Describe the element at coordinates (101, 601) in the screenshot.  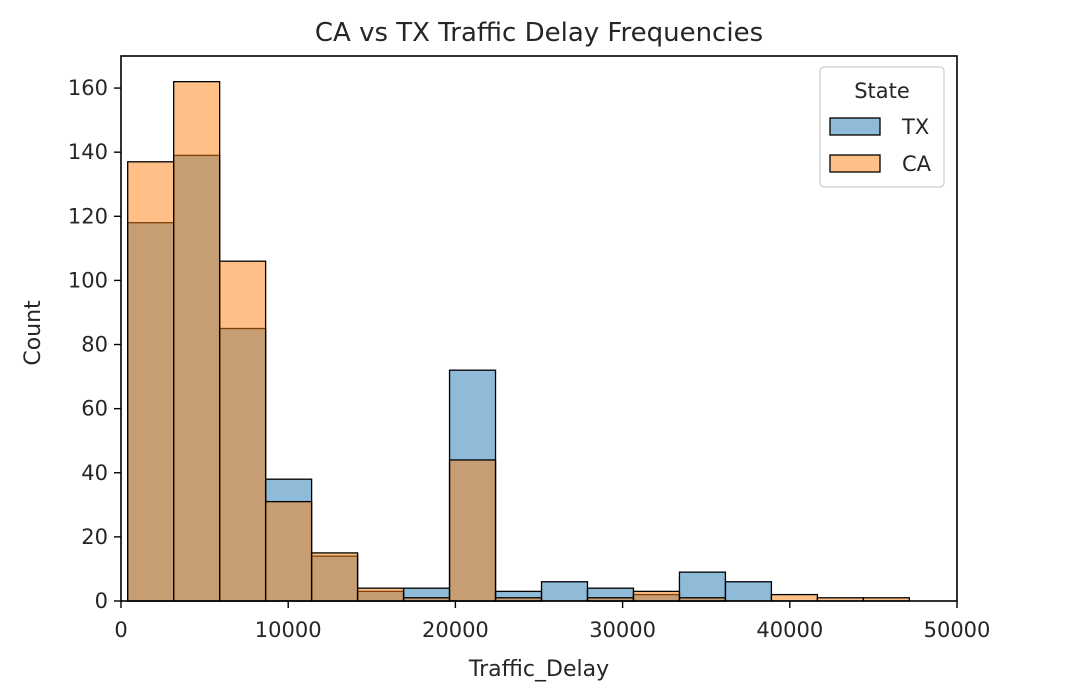
I see `y-tick-label: 0` at that location.